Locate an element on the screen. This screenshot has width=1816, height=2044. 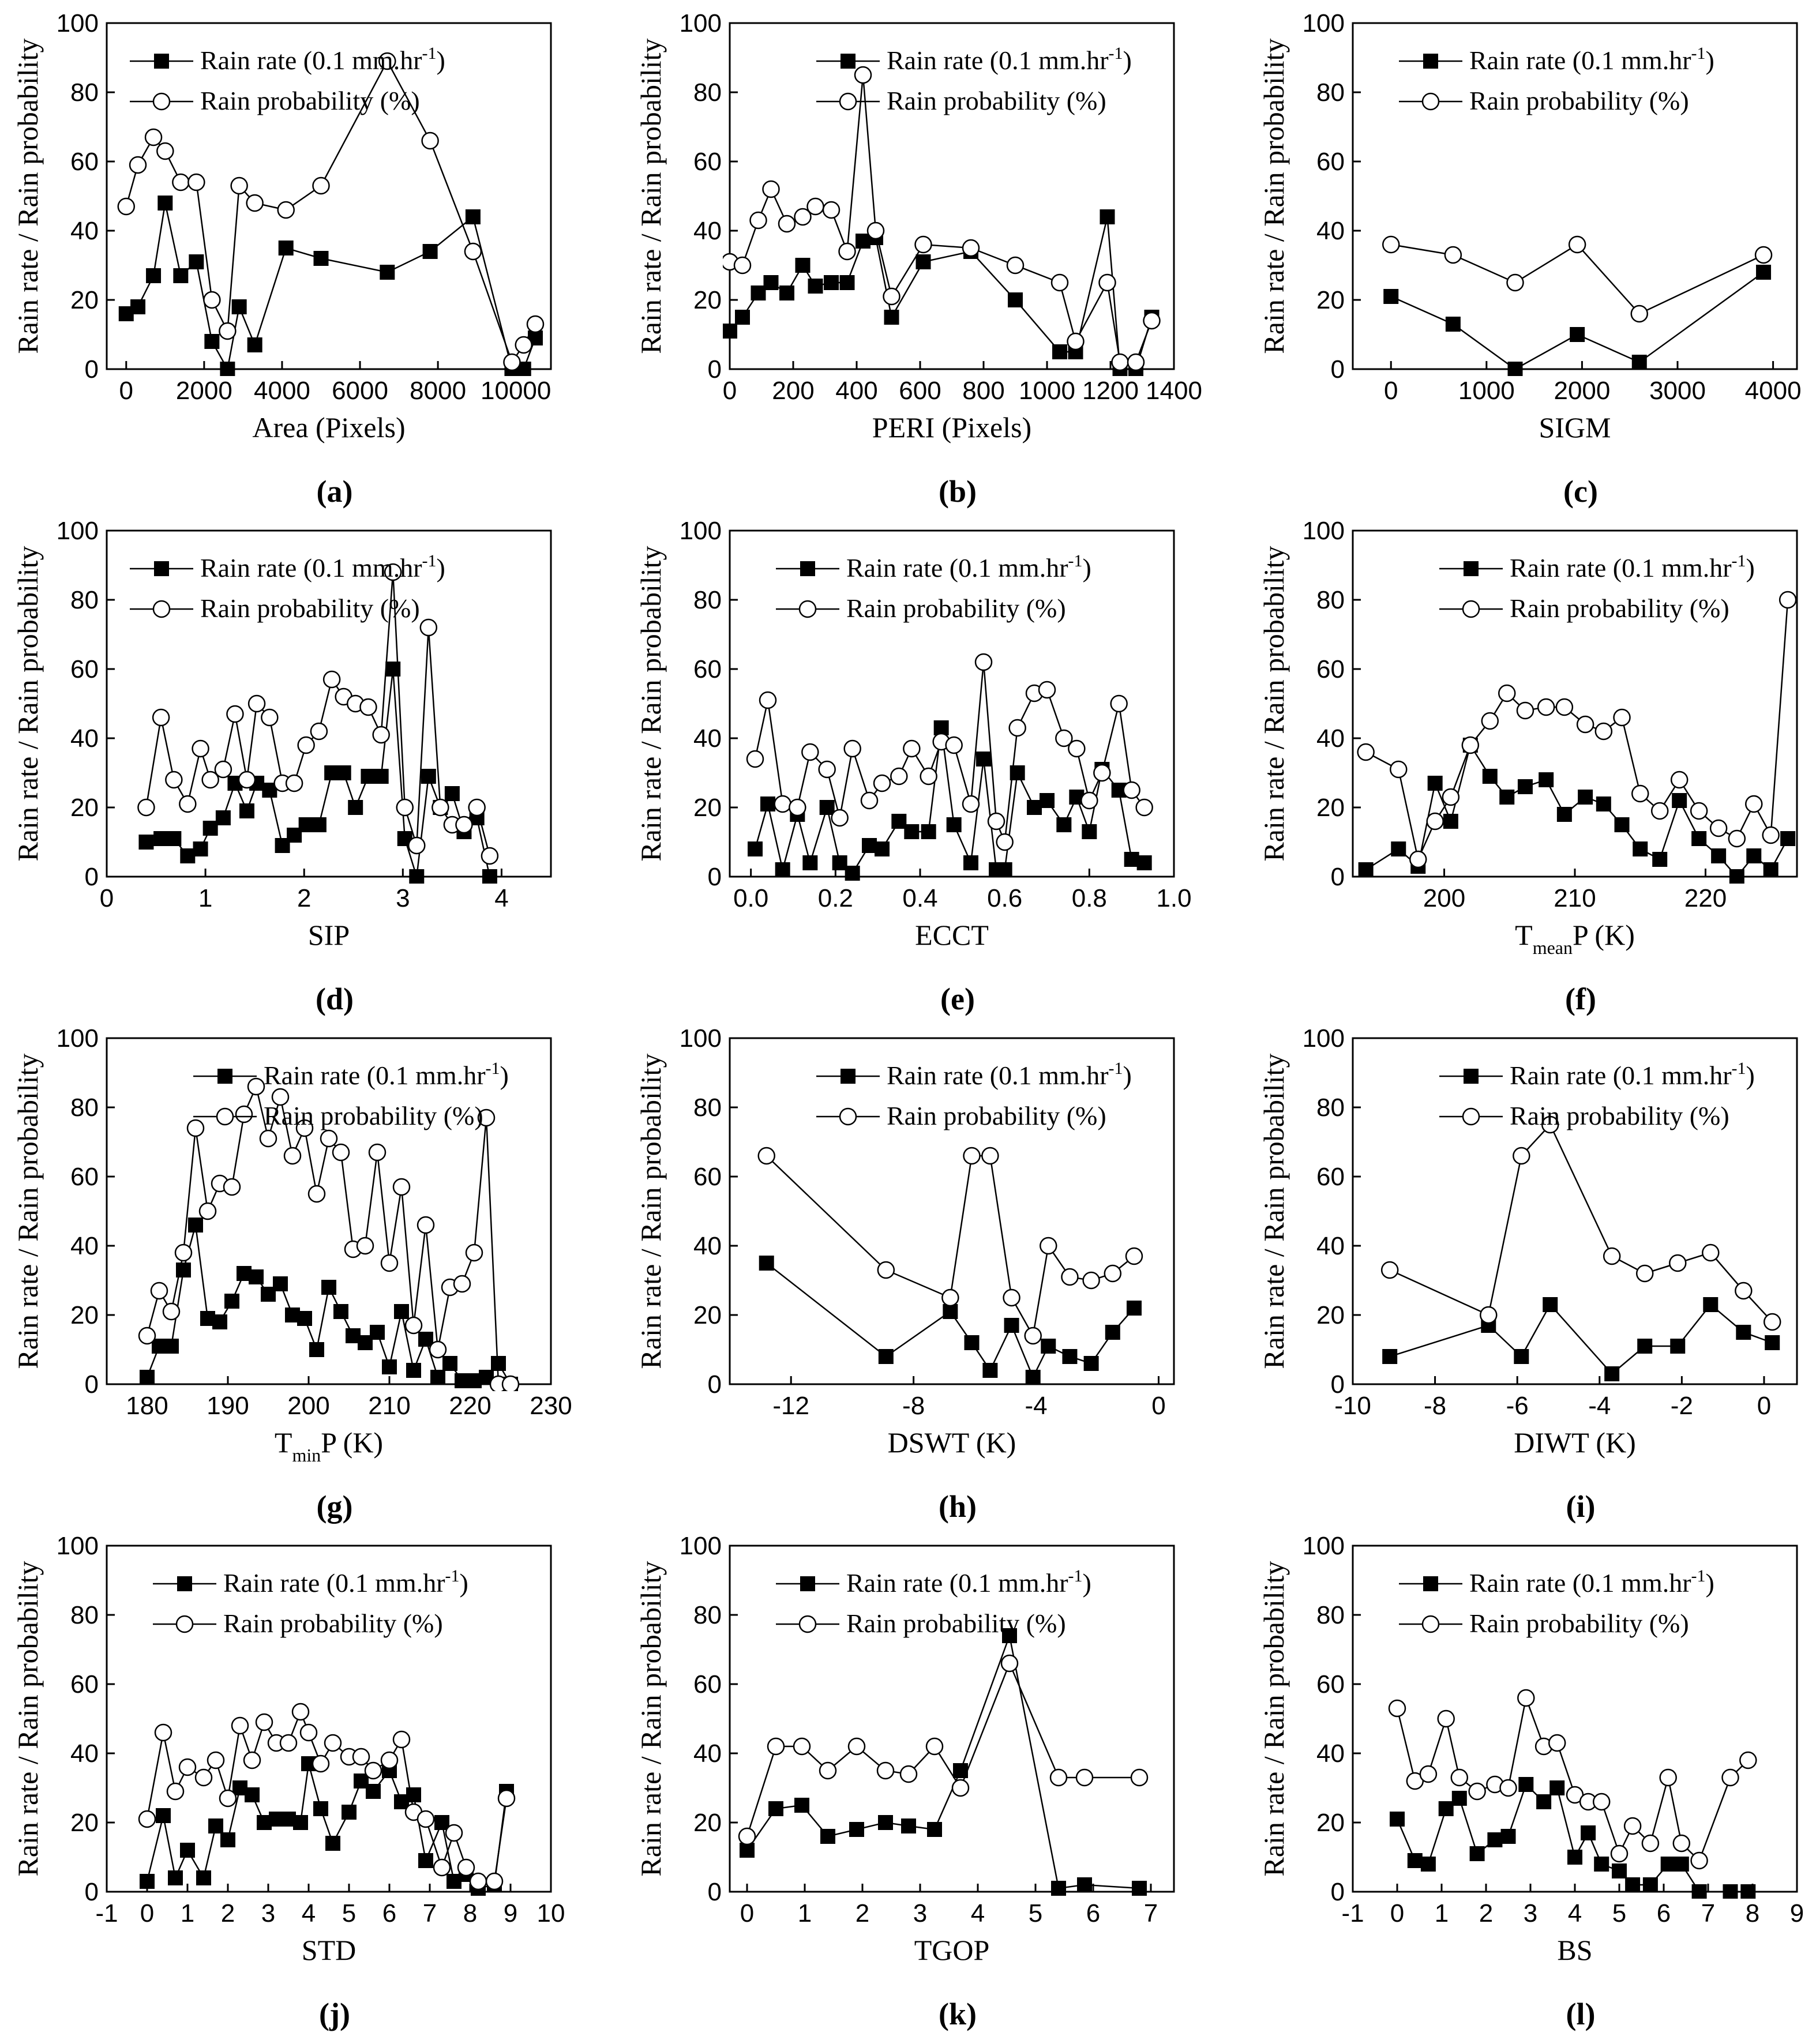
panel-label: (l) is located at coordinates (1581, 2014).